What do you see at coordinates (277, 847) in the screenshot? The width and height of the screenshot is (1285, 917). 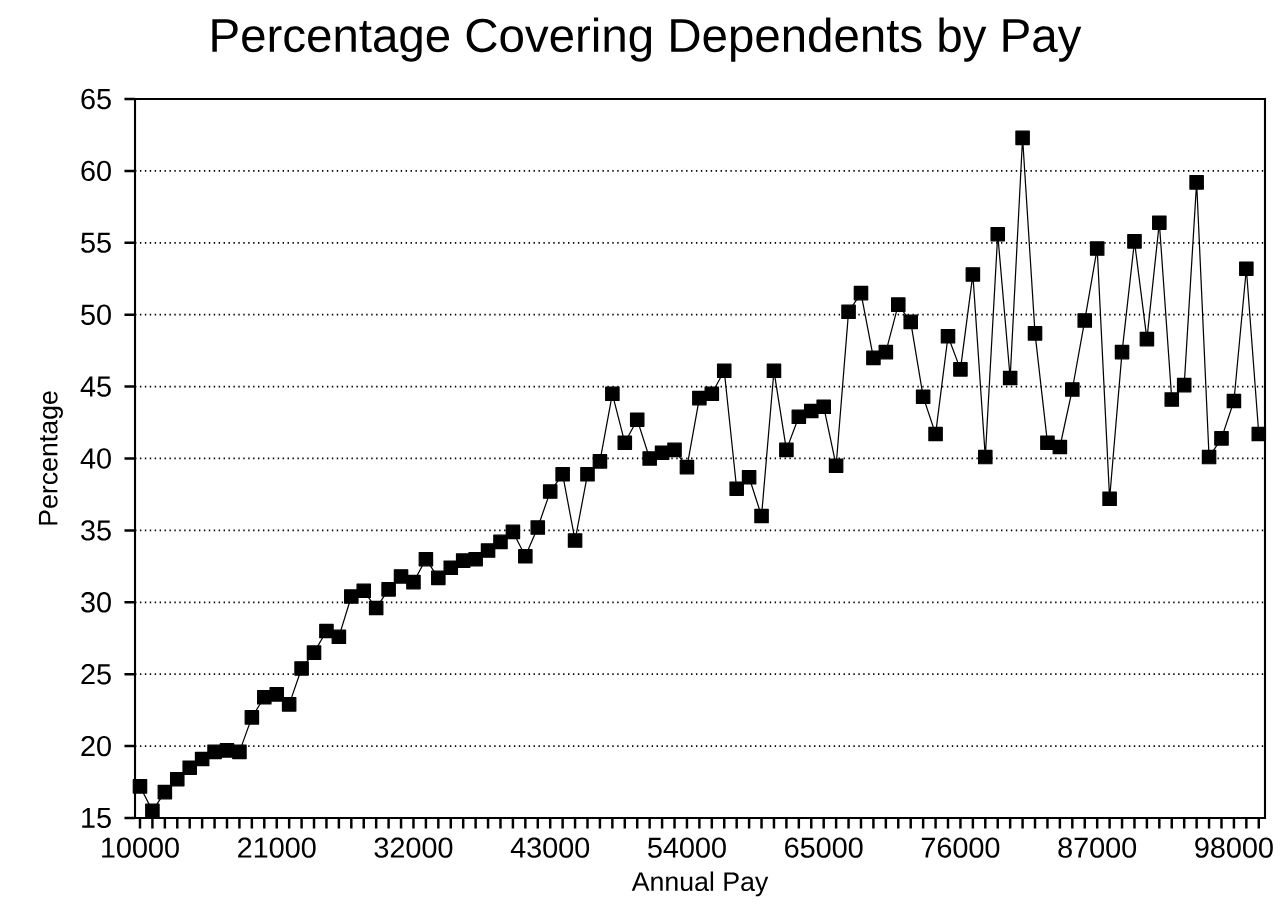 I see `x-tick-label: 21000` at bounding box center [277, 847].